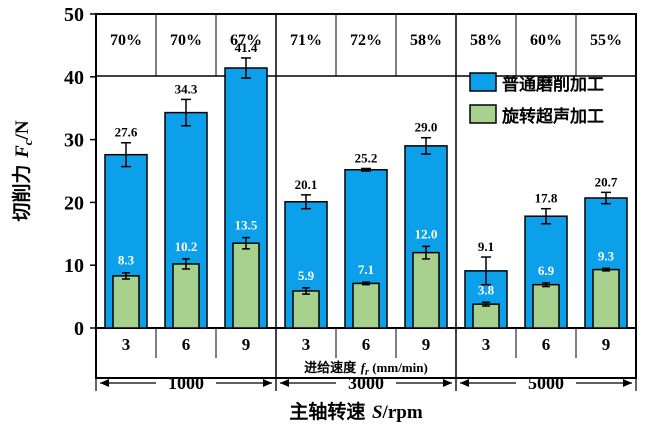 This screenshot has height=435, width=653. I want to click on y-tick-label: 10, so click(74, 266).